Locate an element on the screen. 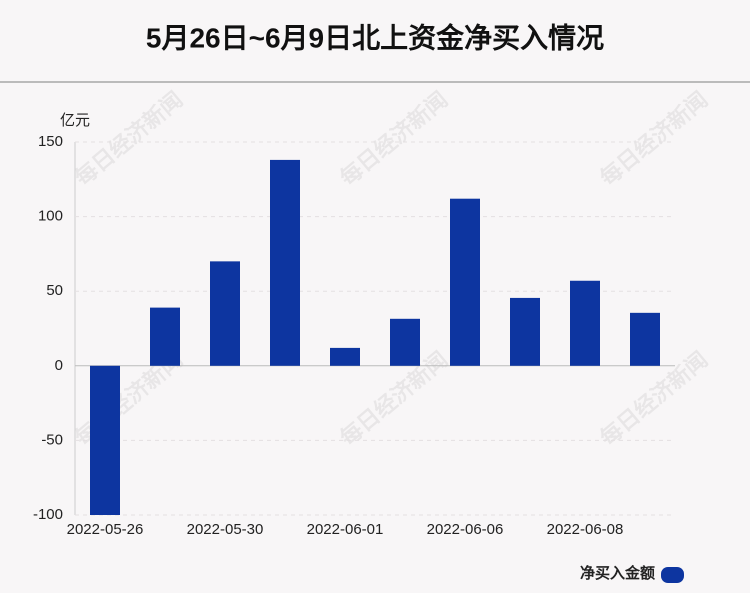 This screenshot has width=750, height=593. legend-swatch is located at coordinates (672, 575).